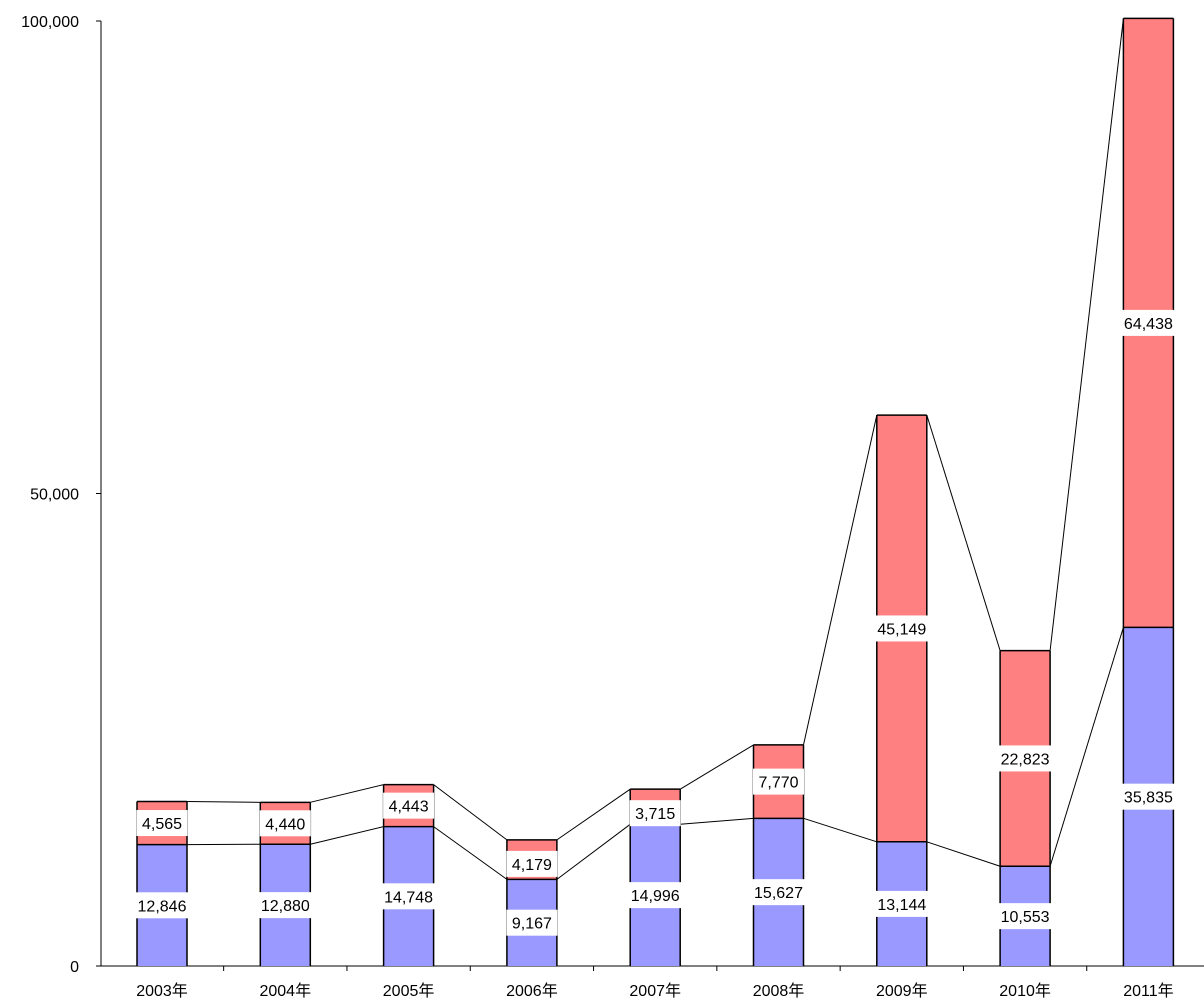 This screenshot has width=1204, height=1003. I want to click on data-label-series-2: 4,443, so click(409, 807).